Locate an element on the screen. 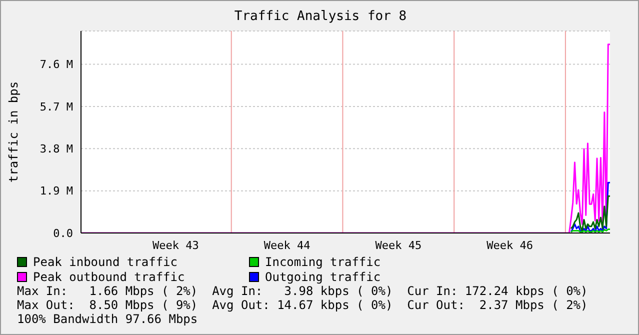  y-tick-label: 1.9 M is located at coordinates (57, 191).